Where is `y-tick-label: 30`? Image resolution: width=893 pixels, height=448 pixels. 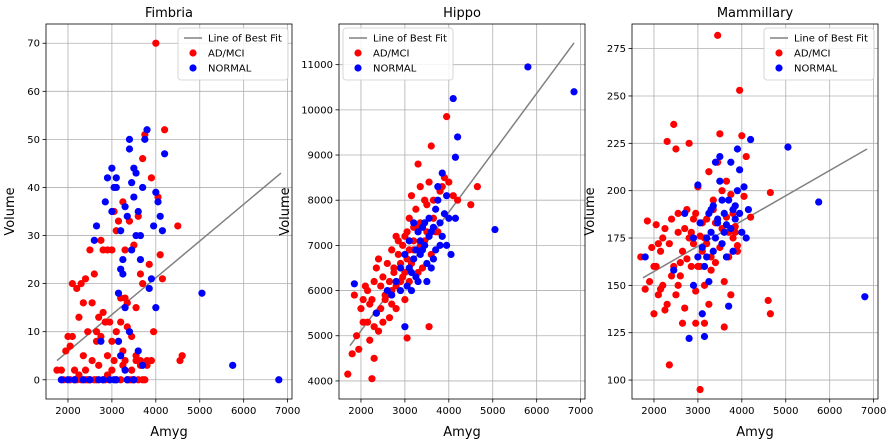
y-tick-label: 30 is located at coordinates (33, 236).